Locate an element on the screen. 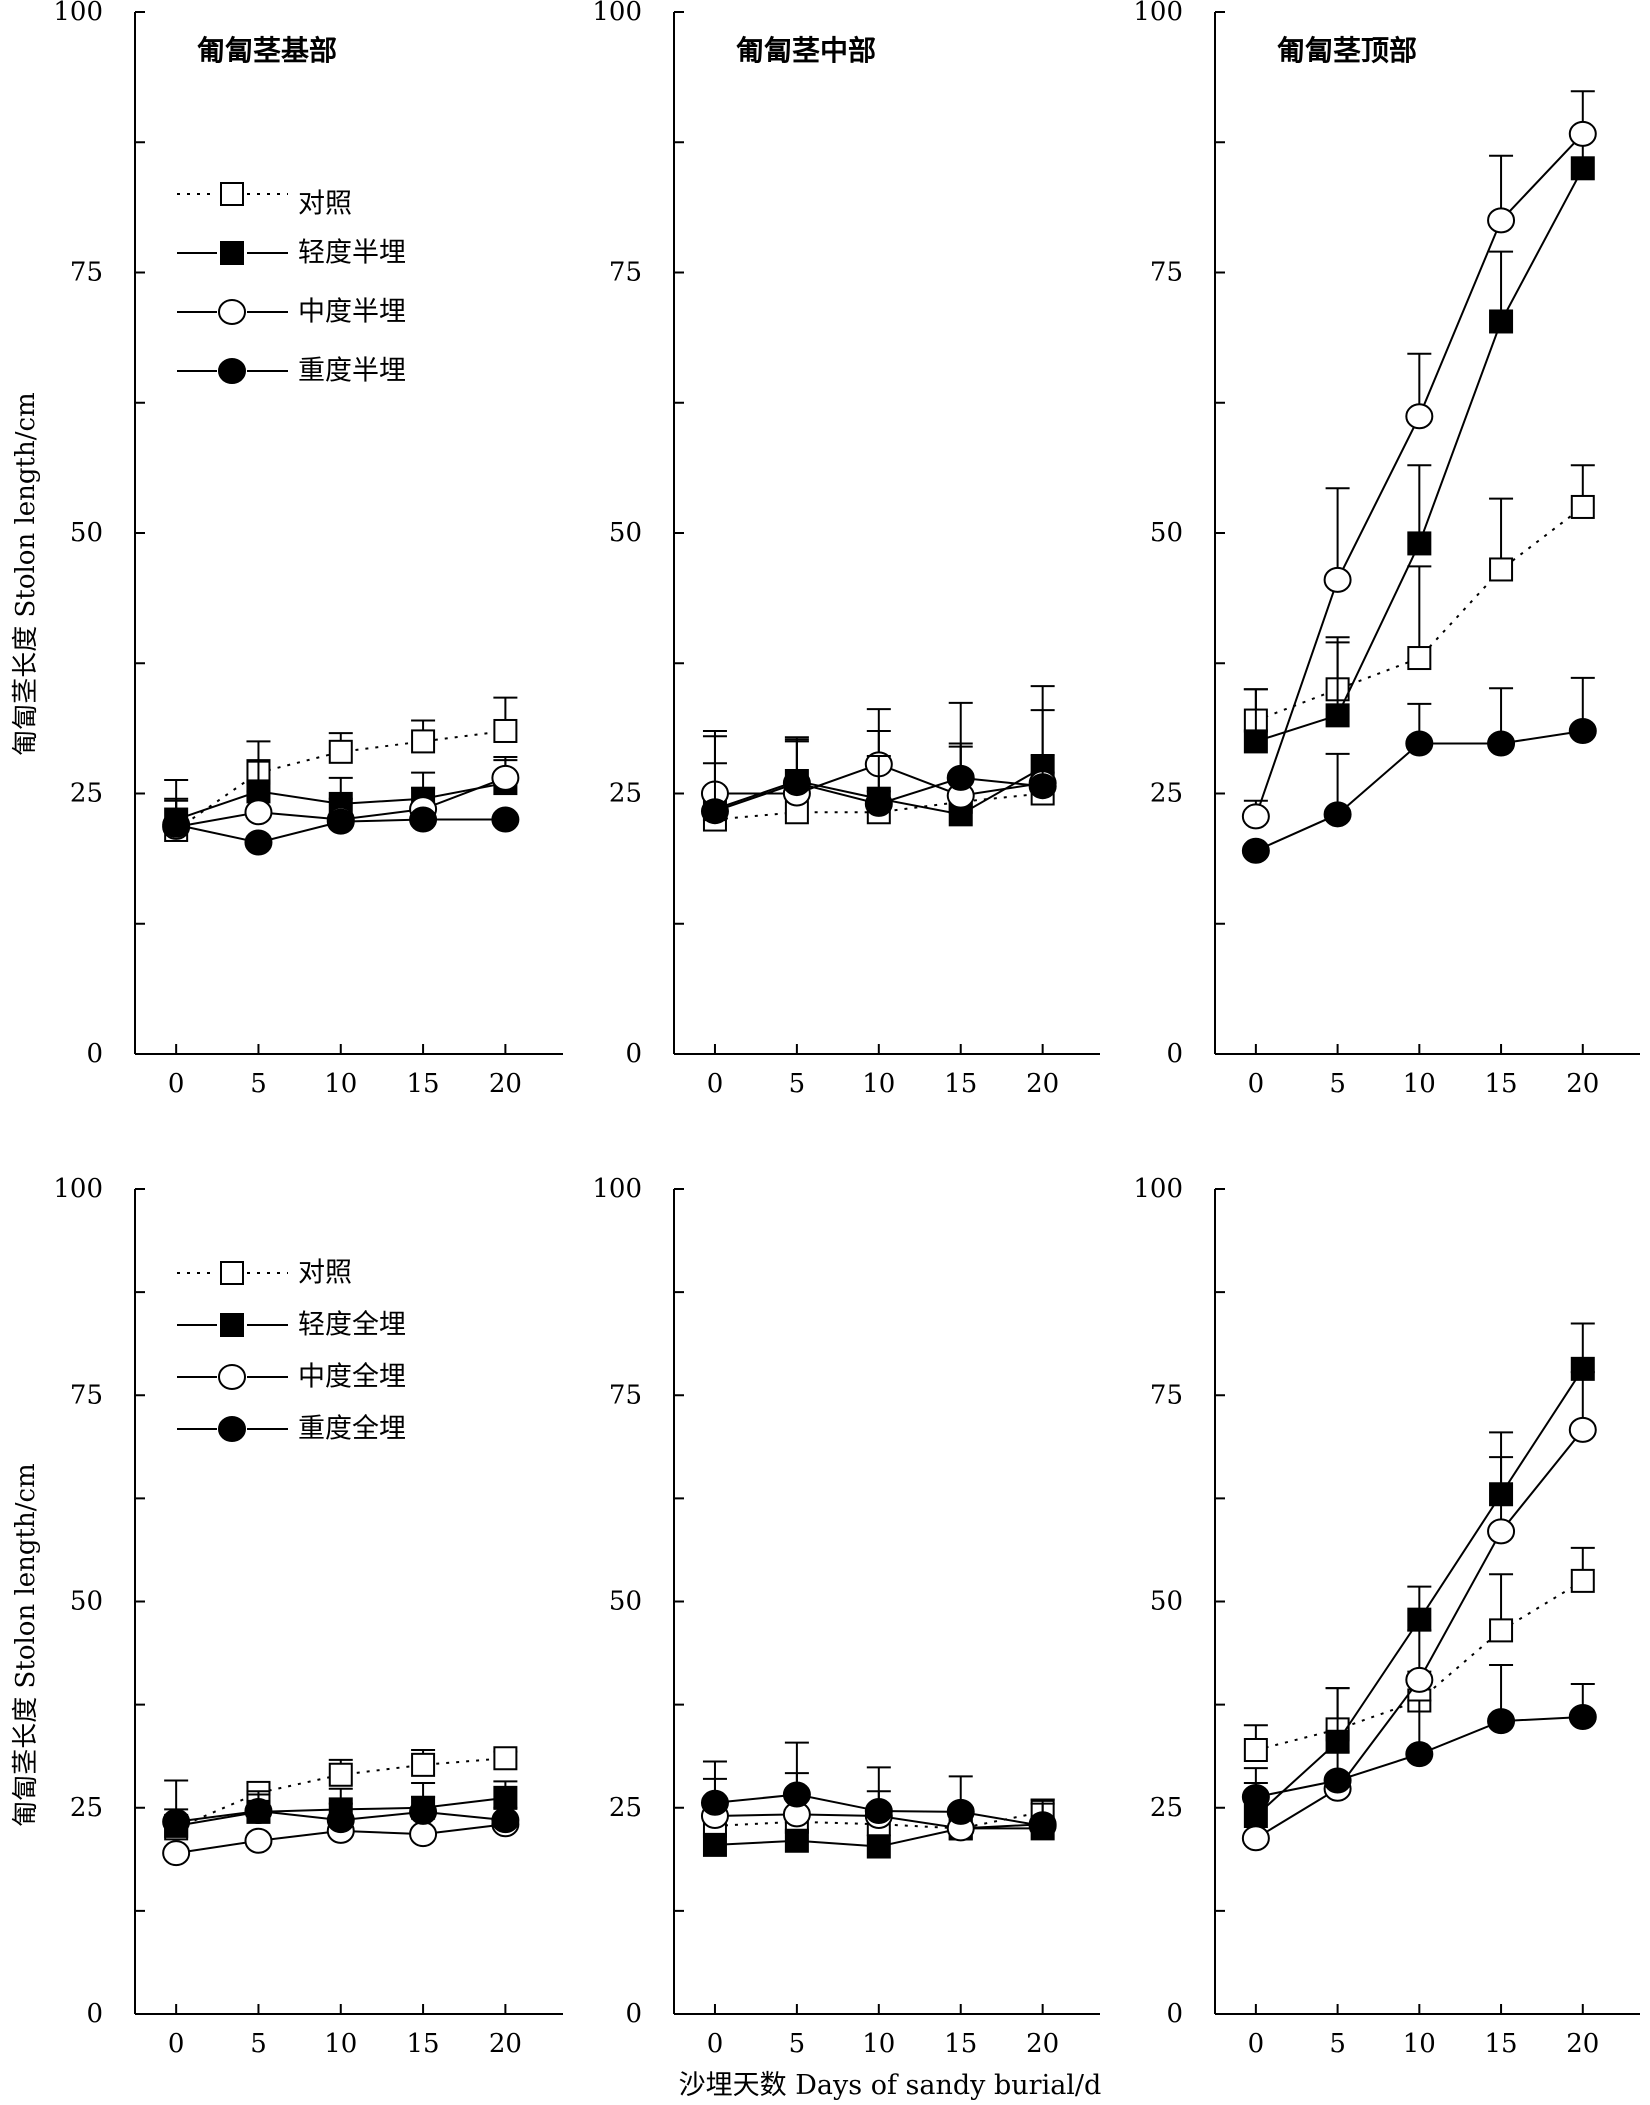 The image size is (1650, 2105). legend-label: 轻度半埋 is located at coordinates (352, 253).